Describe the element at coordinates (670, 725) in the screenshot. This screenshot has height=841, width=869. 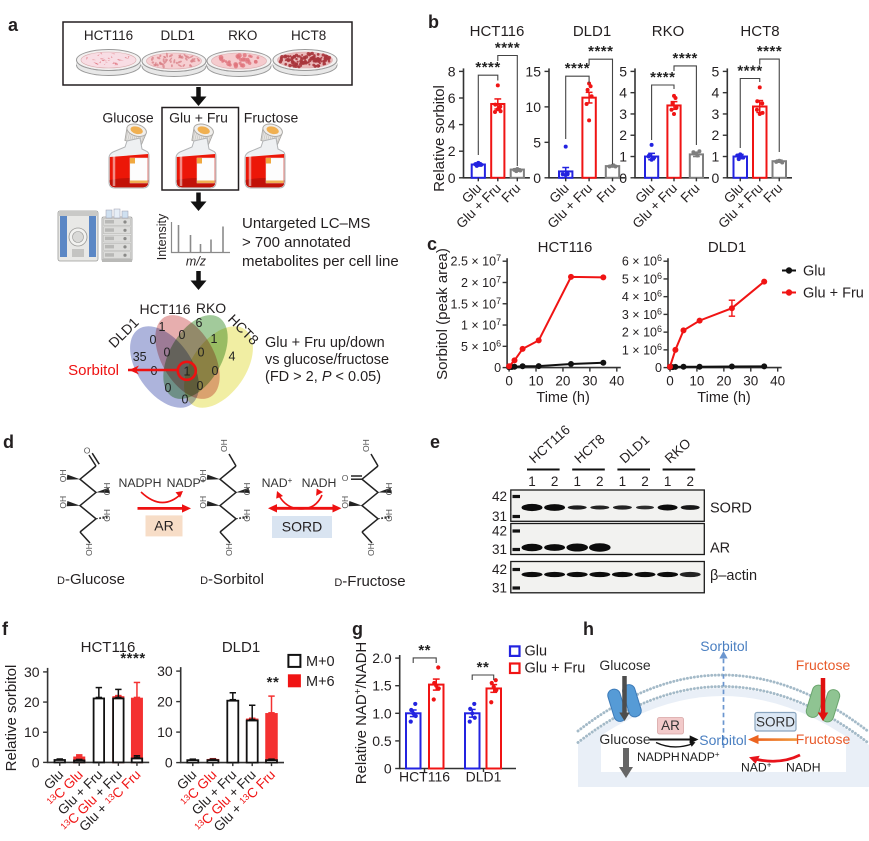
I see `svg-text: AR` at that location.